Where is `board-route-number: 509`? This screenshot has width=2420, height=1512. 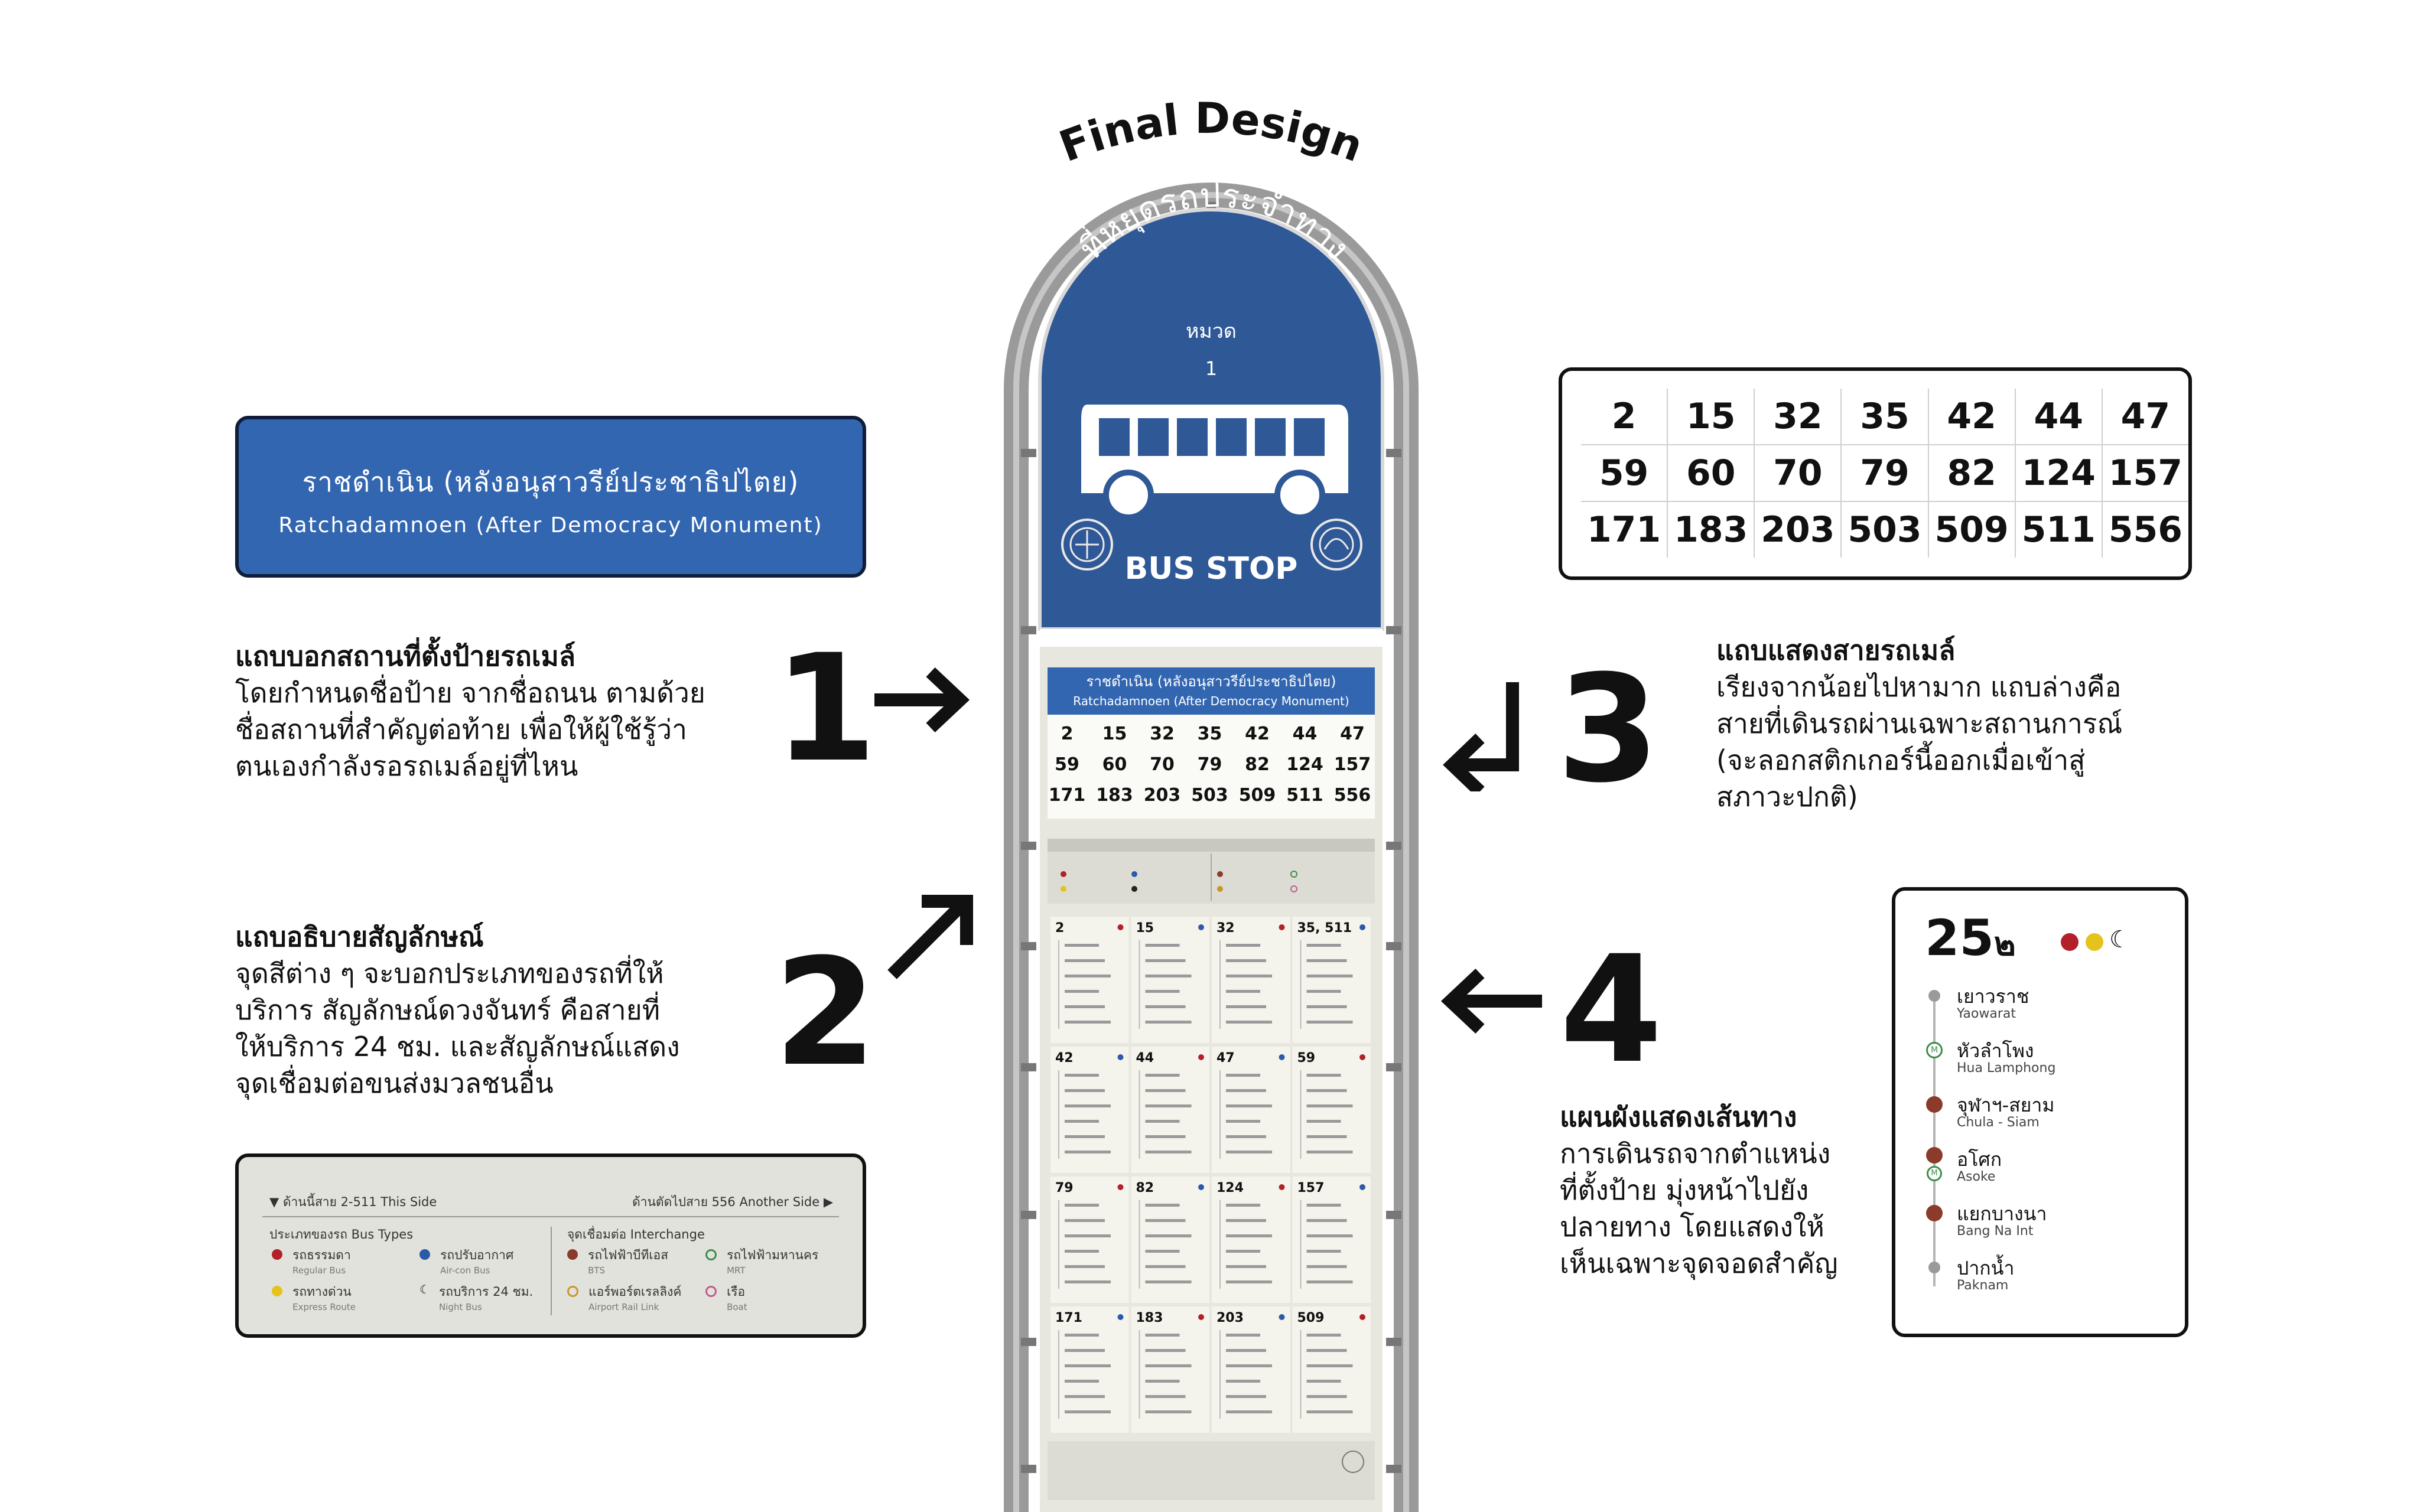 board-route-number: 509 is located at coordinates (1257, 795).